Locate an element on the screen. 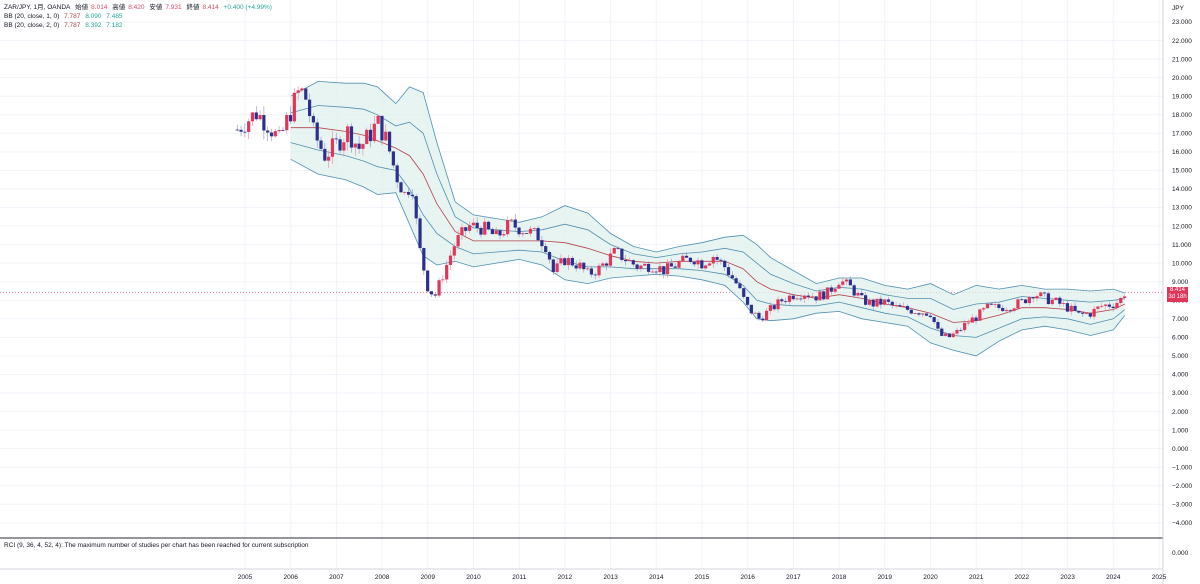 Image resolution: width=1200 pixels, height=584 pixels. price-tick-label: −4.000 is located at coordinates (1182, 523).